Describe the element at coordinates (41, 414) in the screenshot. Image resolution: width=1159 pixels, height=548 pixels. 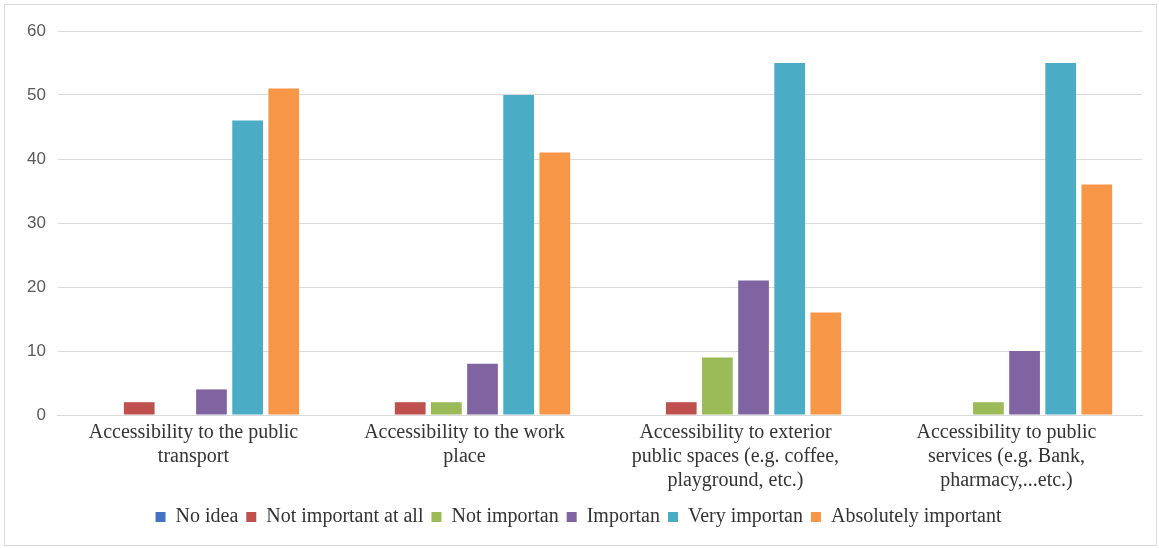
I see `y-tick-label: 0` at that location.